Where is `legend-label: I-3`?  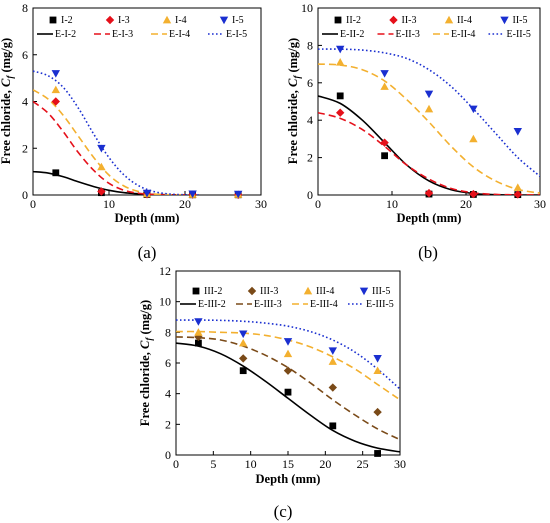 legend-label: I-3 is located at coordinates (124, 20).